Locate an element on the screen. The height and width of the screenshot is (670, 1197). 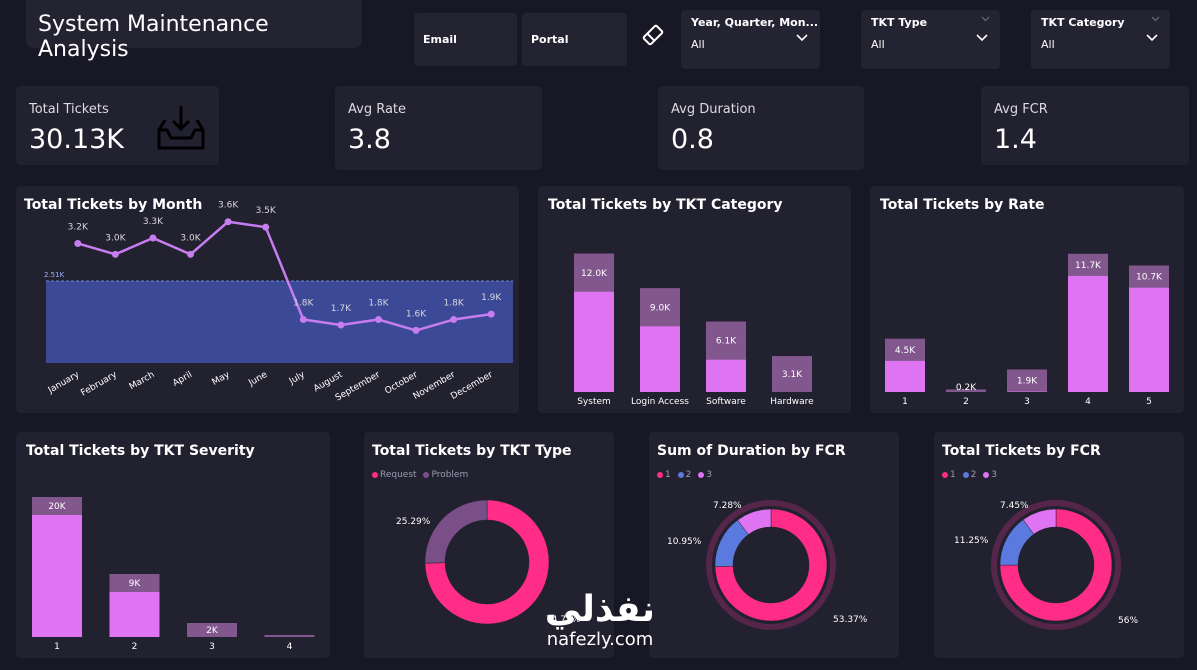
reference-band is located at coordinates (279, 321).